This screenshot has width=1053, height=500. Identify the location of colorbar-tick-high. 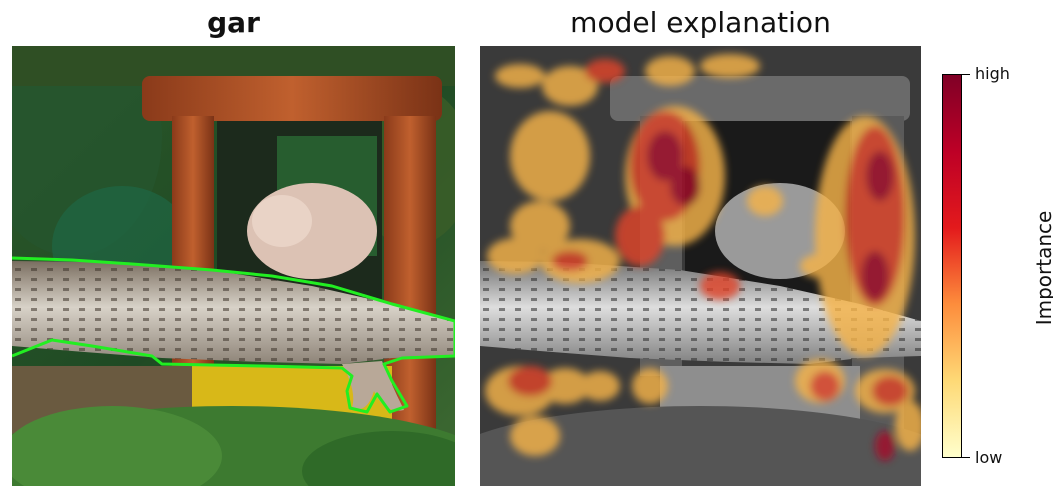
(966, 74).